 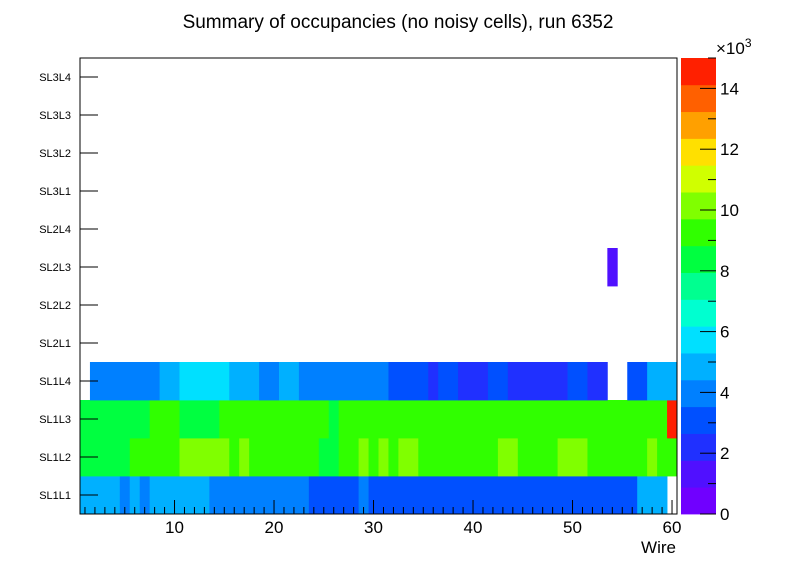 I want to click on x-tick-label-10: 10, so click(x=174, y=527).